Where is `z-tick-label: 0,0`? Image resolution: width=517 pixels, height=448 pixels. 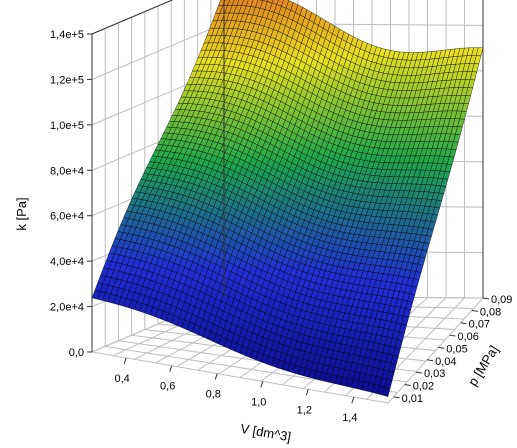
z-tick-label: 0,0 is located at coordinates (76, 353).